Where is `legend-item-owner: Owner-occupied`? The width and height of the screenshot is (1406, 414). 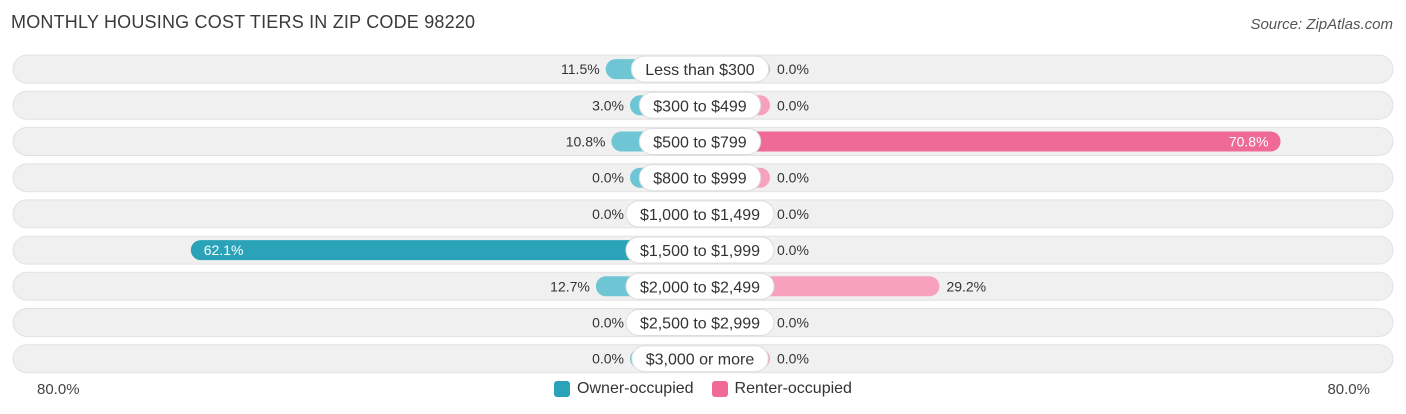
legend-item-owner: Owner-occupied is located at coordinates (624, 389).